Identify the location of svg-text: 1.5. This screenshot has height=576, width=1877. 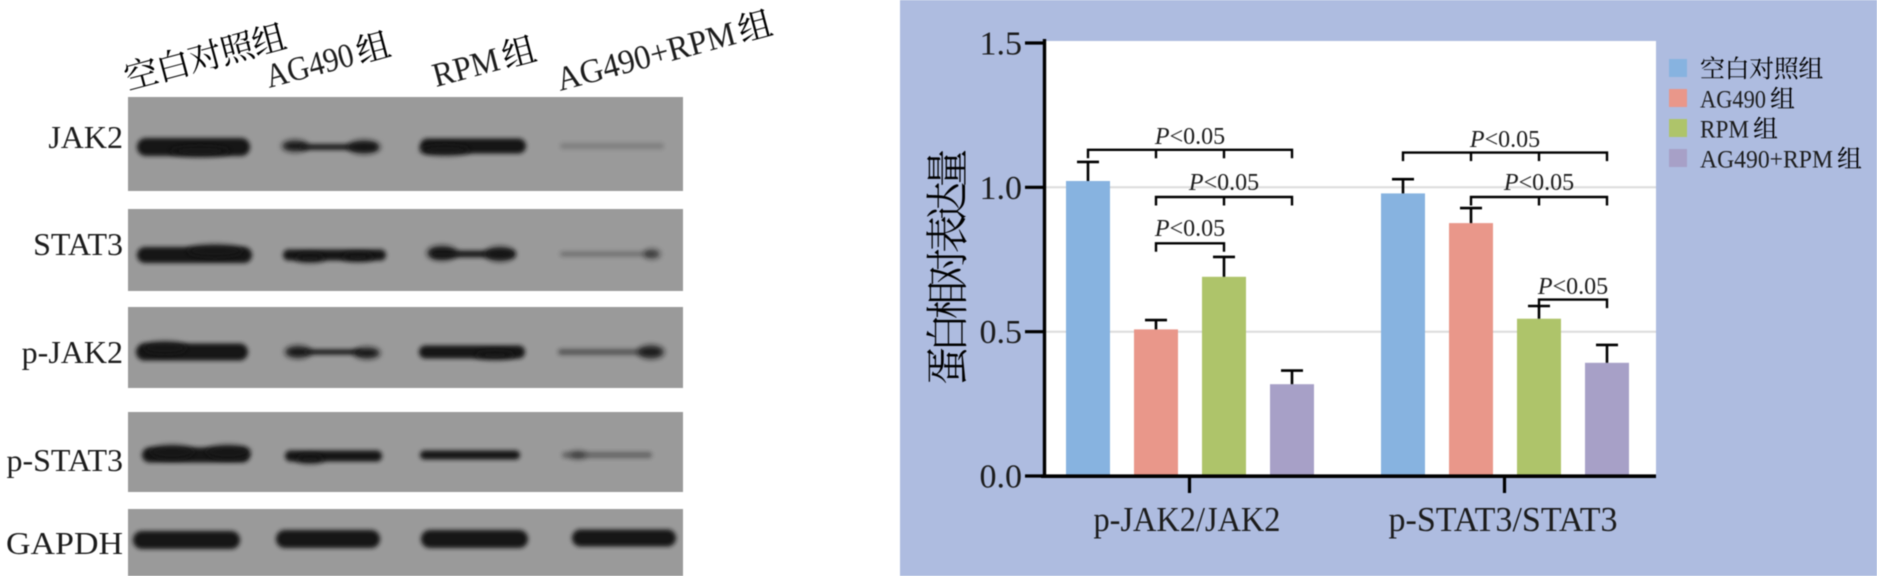
(1001, 44).